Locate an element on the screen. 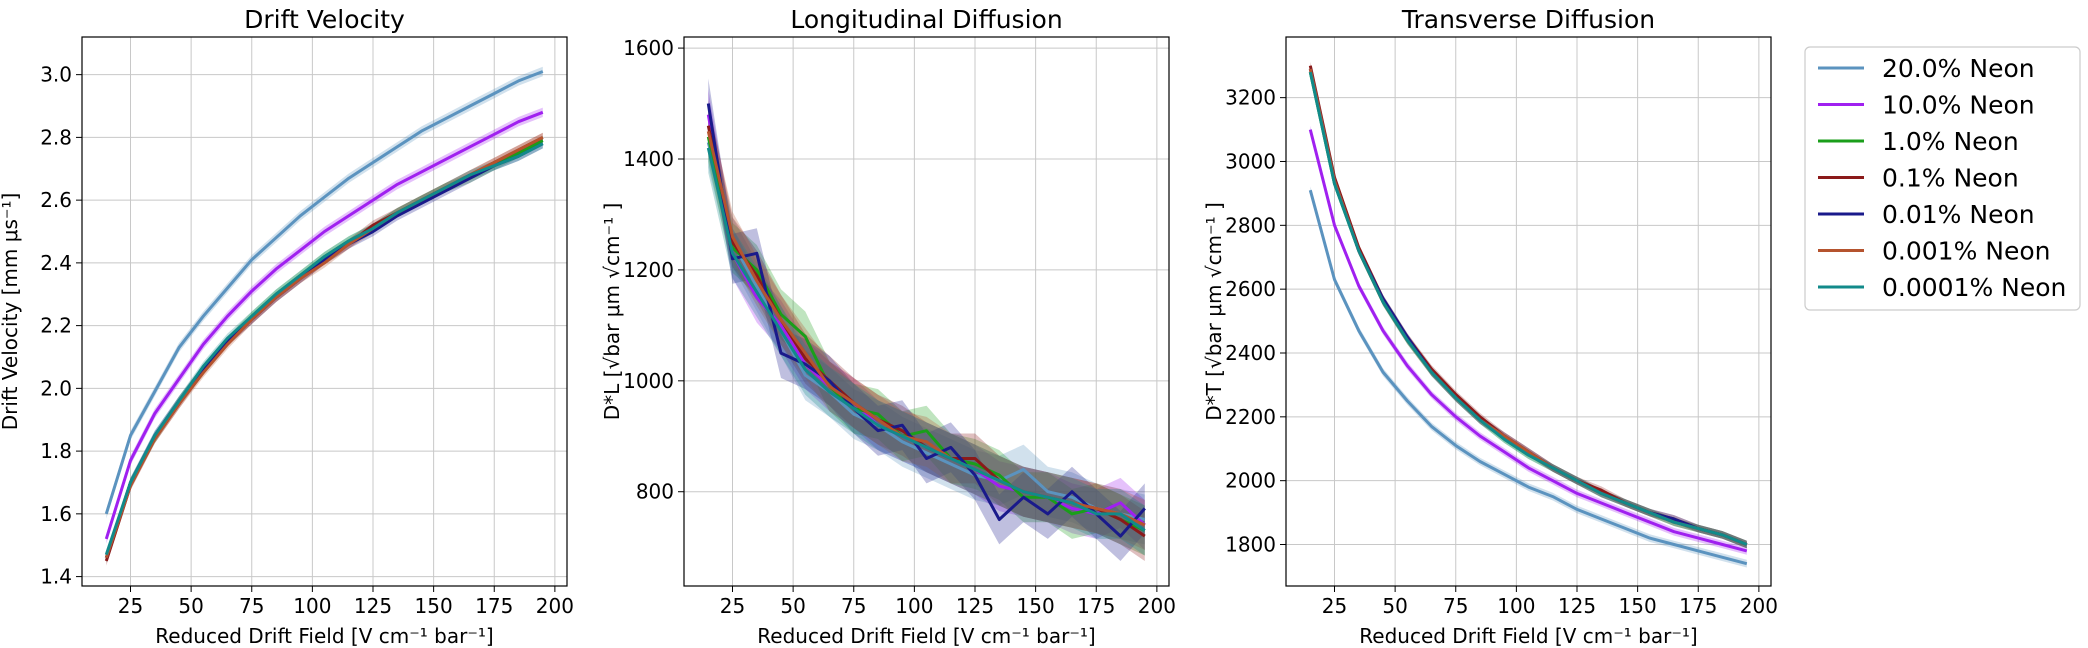 Image resolution: width=2088 pixels, height=648 pixels. y-tick-label: 1800 is located at coordinates (1250, 545).